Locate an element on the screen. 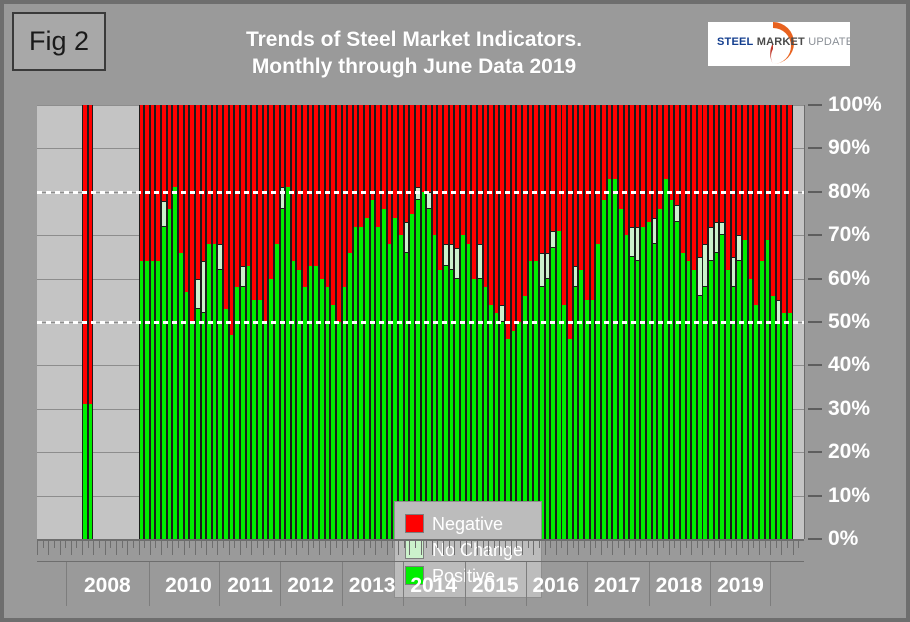 Image resolution: width=910 pixels, height=622 pixels. logo-word-steel: STEEL is located at coordinates (735, 42).